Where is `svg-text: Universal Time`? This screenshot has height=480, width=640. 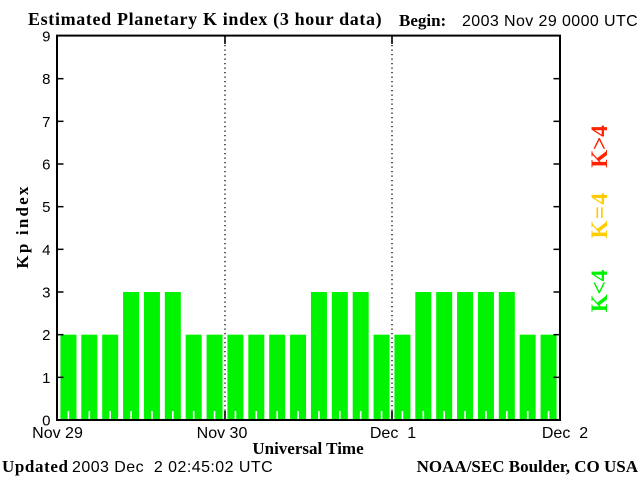 svg-text: Universal Time is located at coordinates (308, 448).